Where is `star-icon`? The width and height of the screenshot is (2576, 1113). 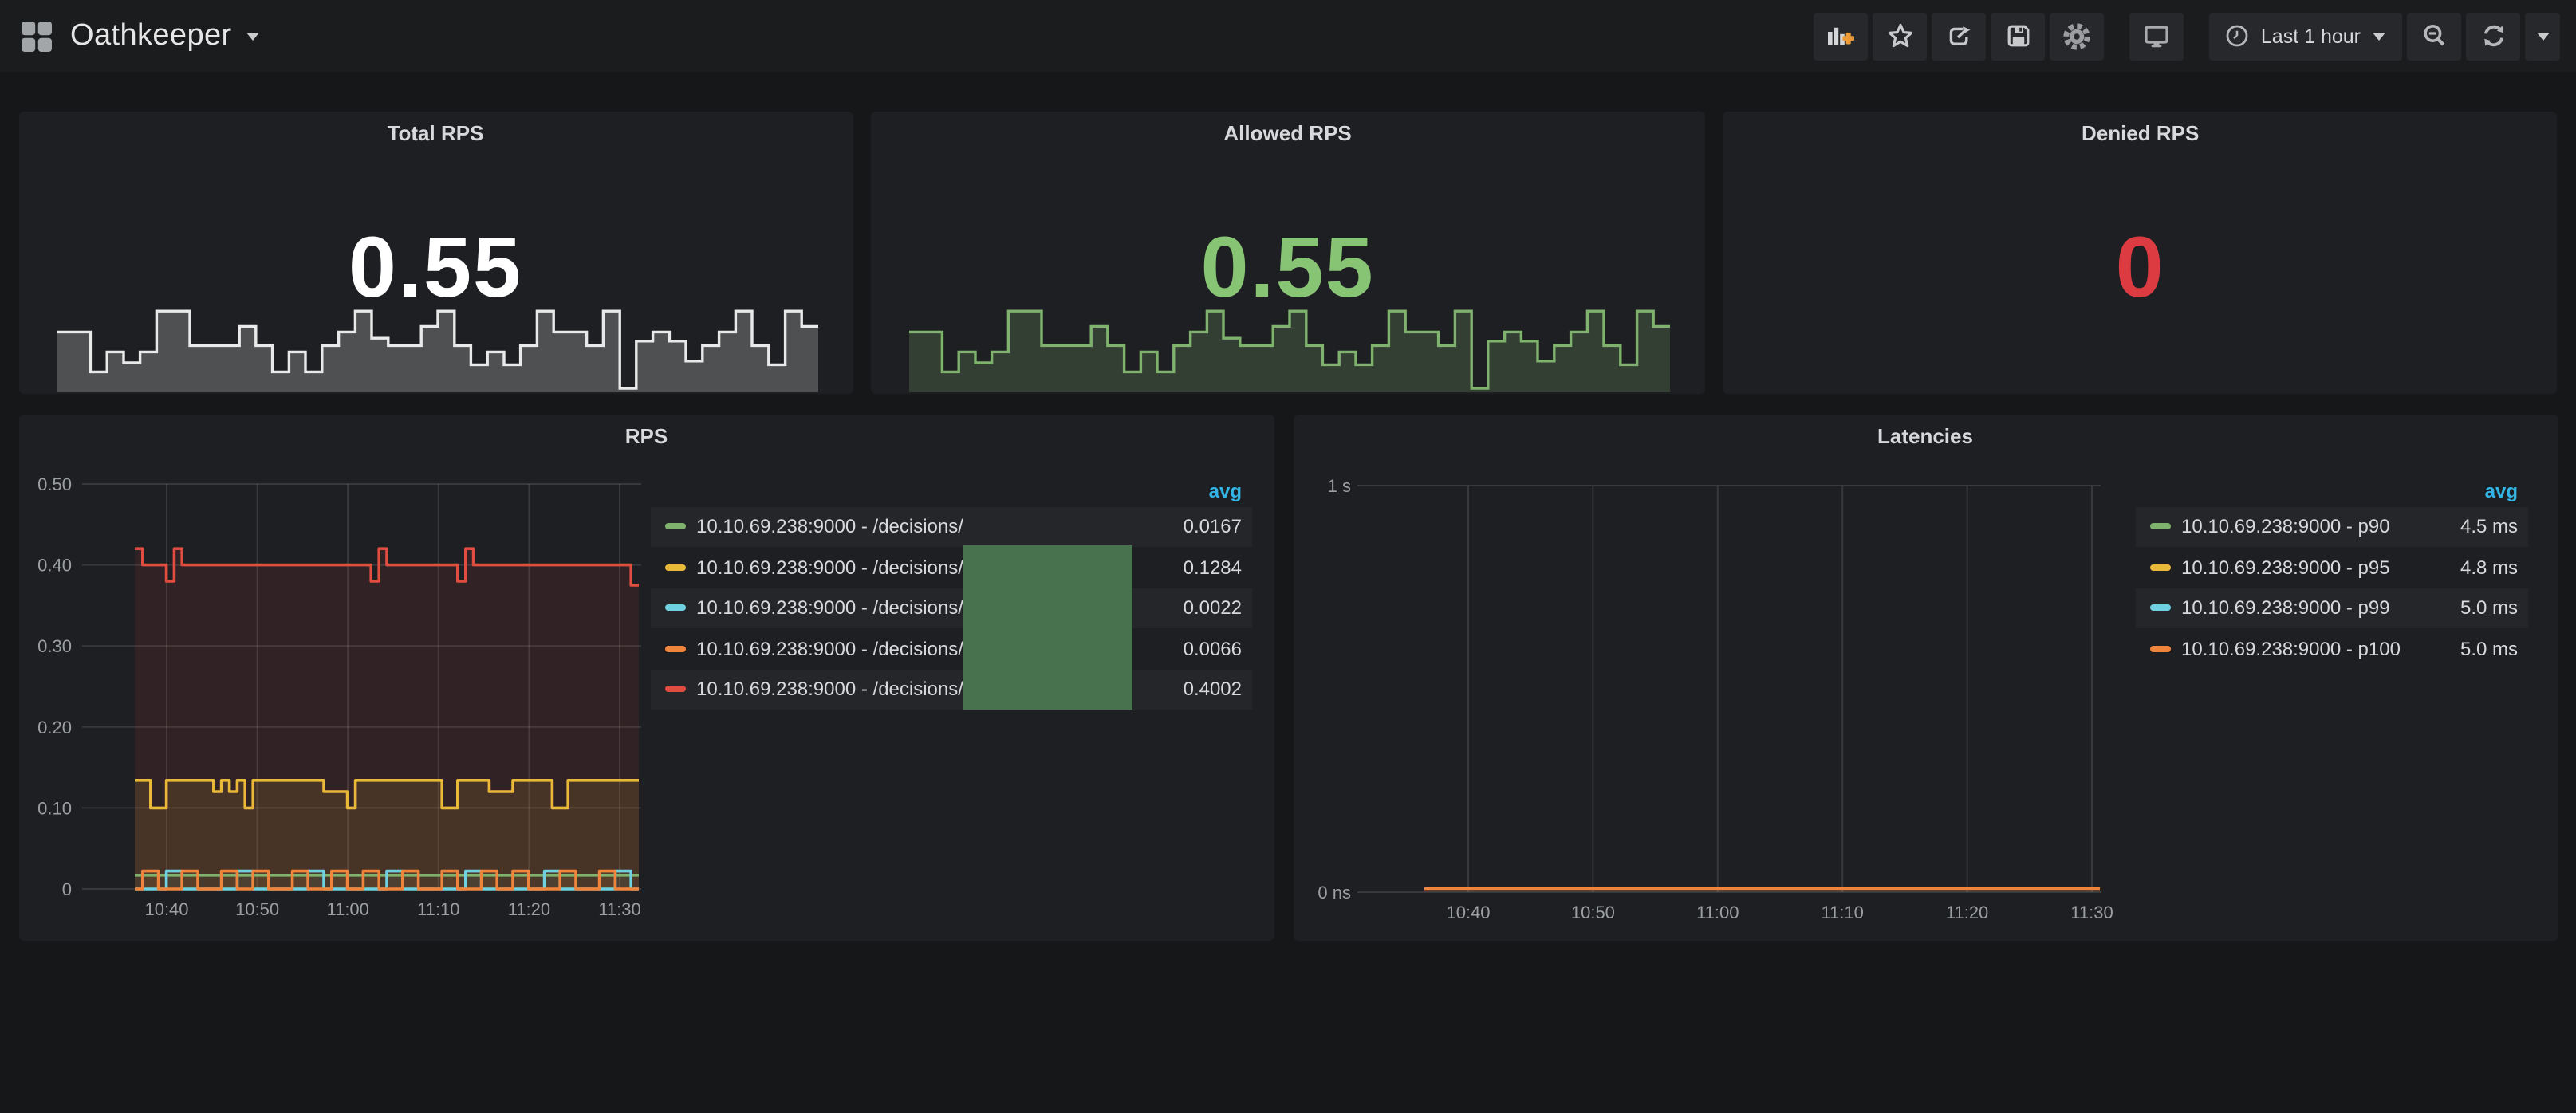
star-icon is located at coordinates (1900, 36).